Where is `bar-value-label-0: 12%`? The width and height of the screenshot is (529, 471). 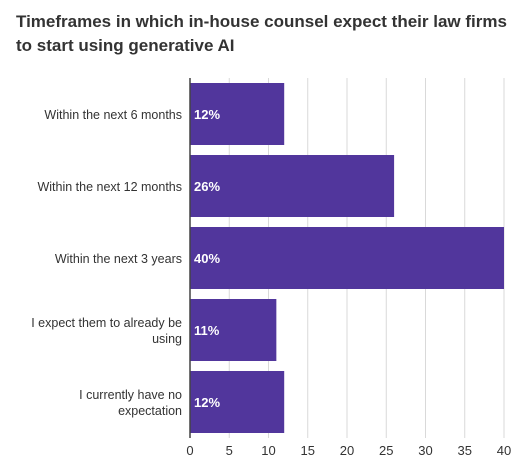
bar-value-label-0: 12% is located at coordinates (207, 114).